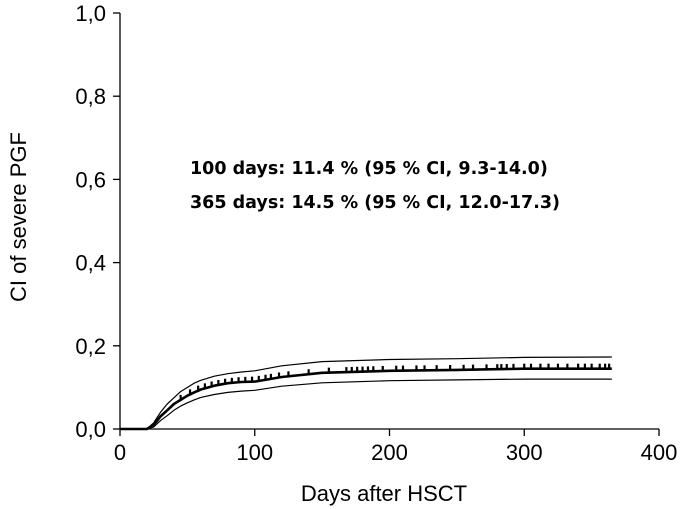  What do you see at coordinates (90, 429) in the screenshot?
I see `y-tick-label: 0,0` at bounding box center [90, 429].